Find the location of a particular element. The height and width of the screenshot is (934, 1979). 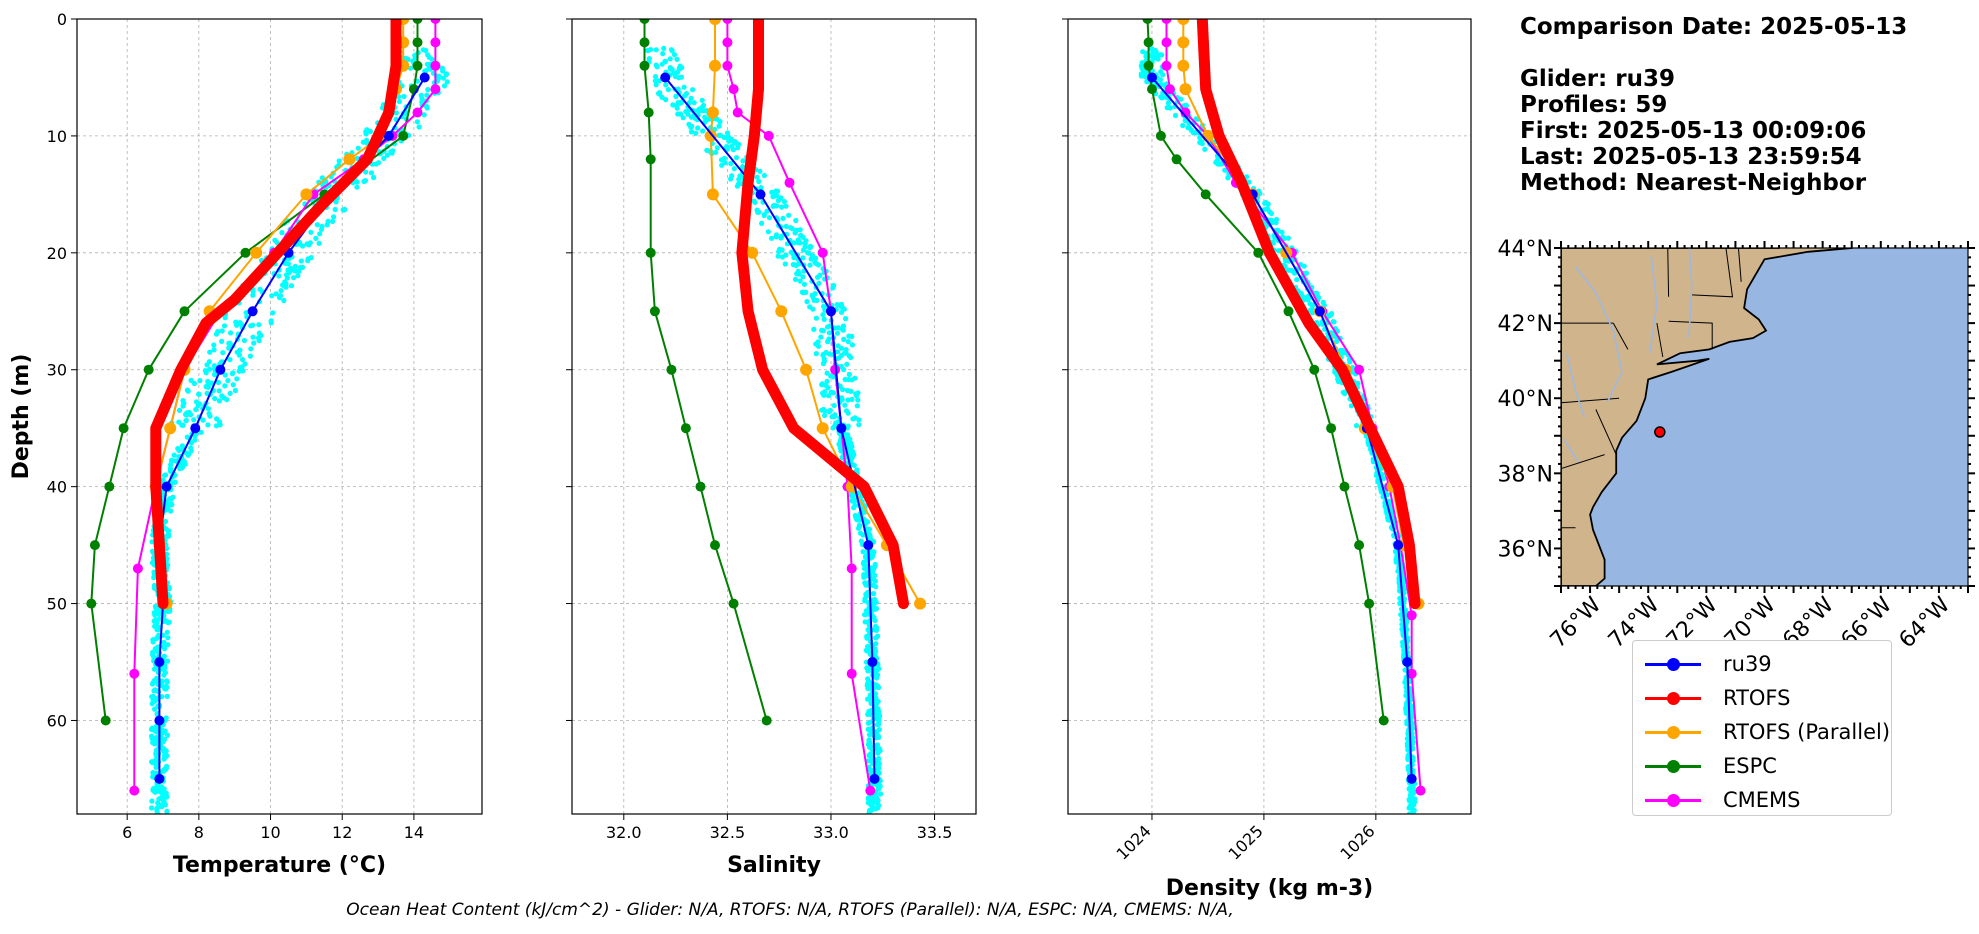

y-tick-label: 60 is located at coordinates (57, 720).